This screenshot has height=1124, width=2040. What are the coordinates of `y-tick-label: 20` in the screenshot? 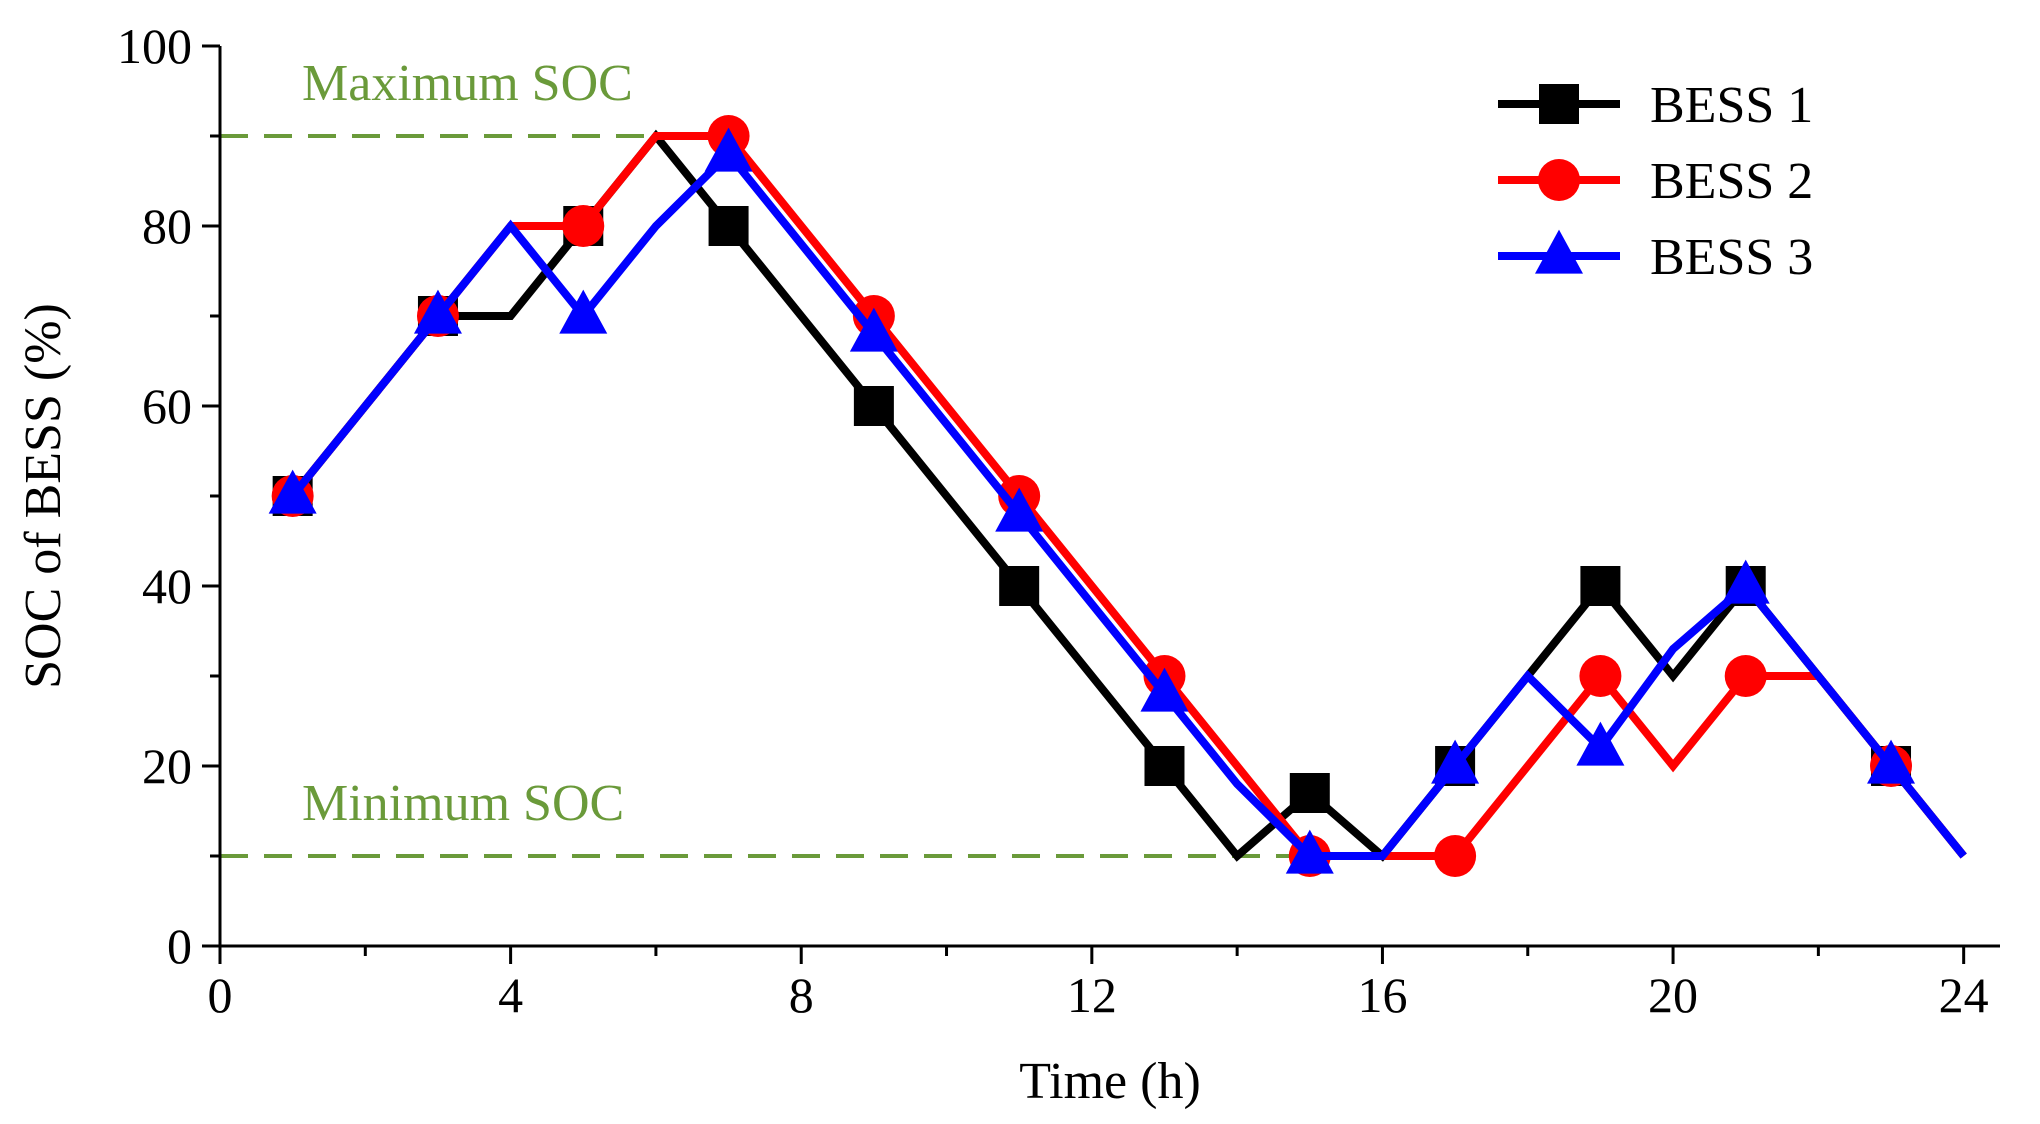 It's located at (167, 766).